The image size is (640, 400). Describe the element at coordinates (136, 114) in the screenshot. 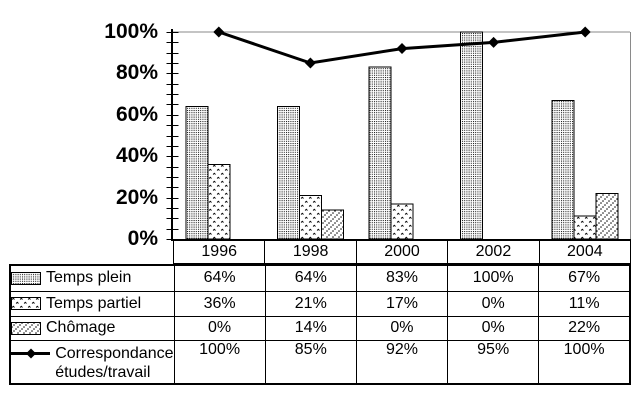

I see `y-axis-label: 60%` at that location.